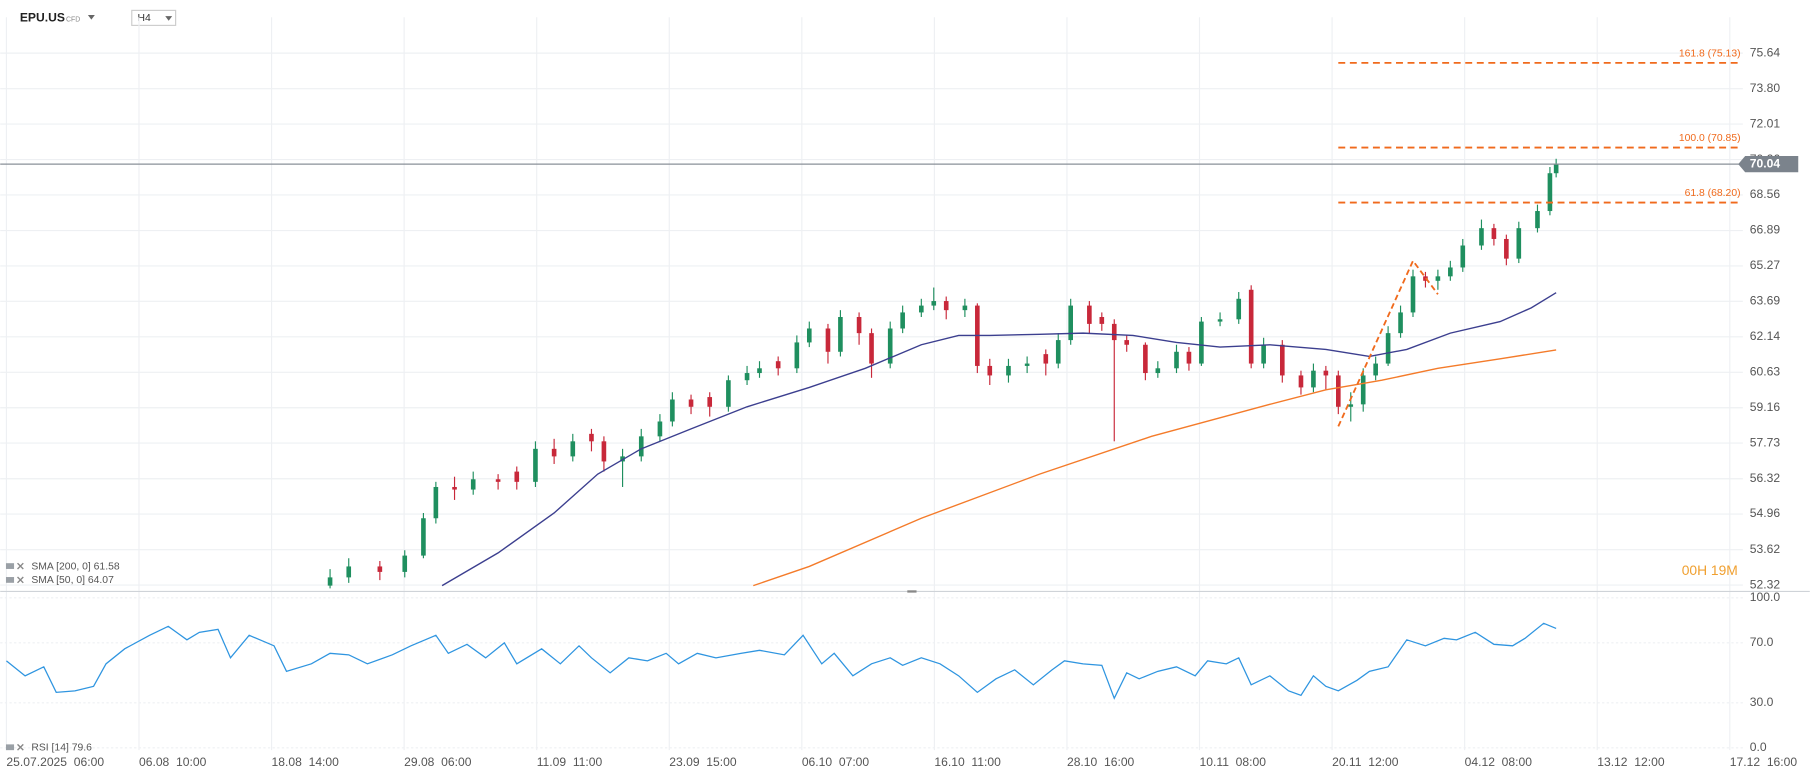 The image size is (1810, 779). I want to click on fib-label: 61.8 (68.20), so click(1713, 193).